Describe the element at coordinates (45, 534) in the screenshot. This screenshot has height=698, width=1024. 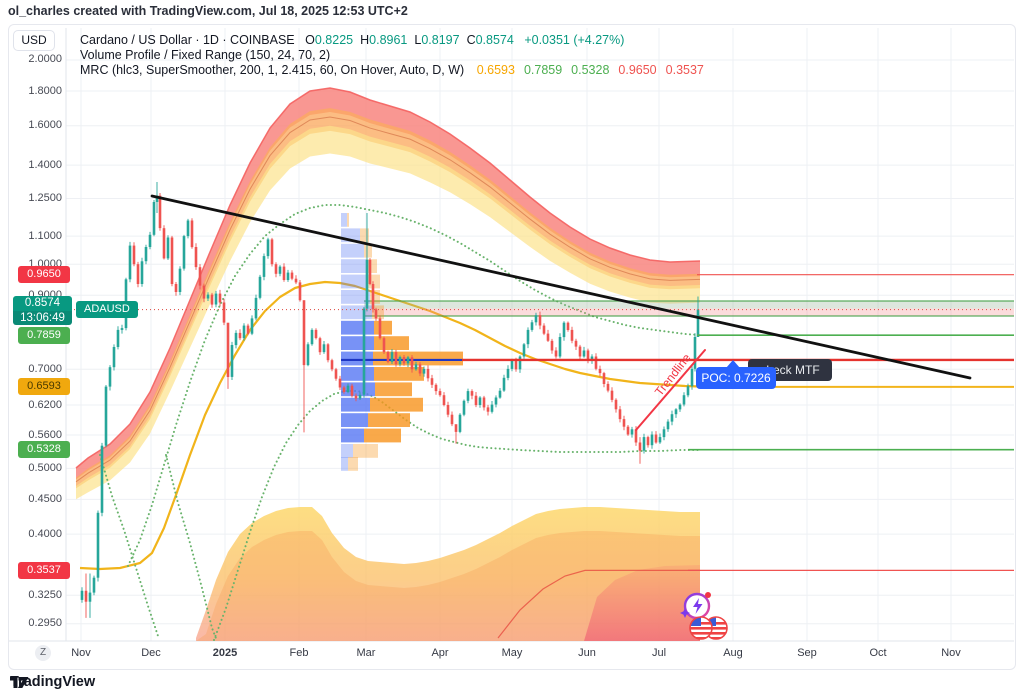
I see `price-tick-0.4000: 0.4000` at that location.